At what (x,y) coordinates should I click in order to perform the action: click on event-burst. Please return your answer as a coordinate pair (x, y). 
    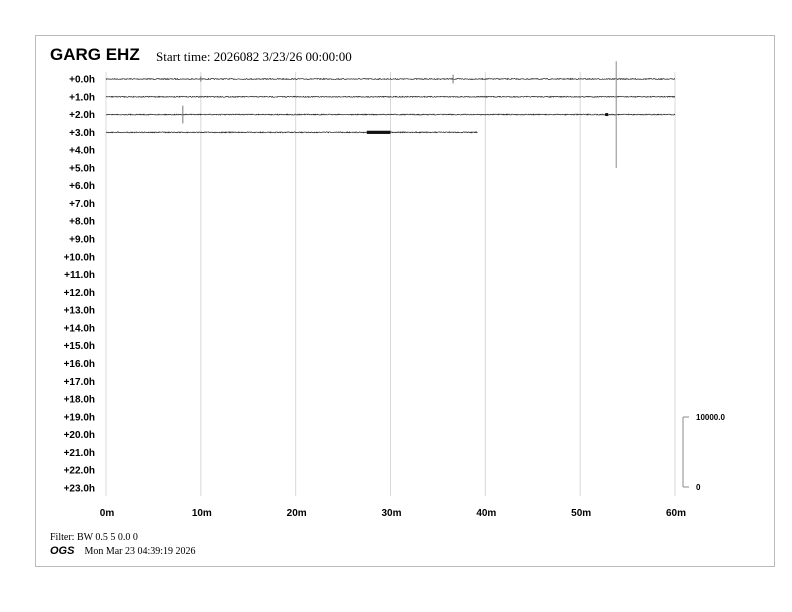
    Looking at the image, I should click on (378, 132).